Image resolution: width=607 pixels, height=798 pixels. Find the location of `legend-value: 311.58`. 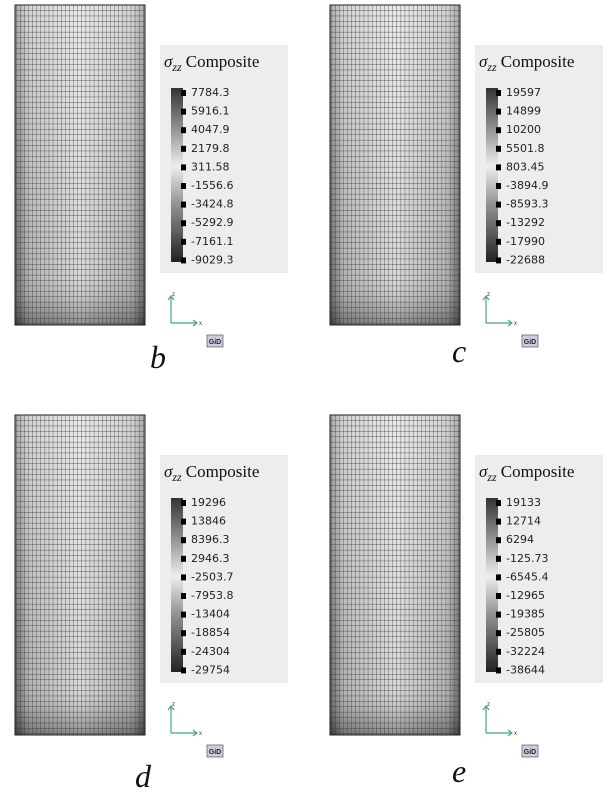

legend-value: 311.58 is located at coordinates (210, 166).